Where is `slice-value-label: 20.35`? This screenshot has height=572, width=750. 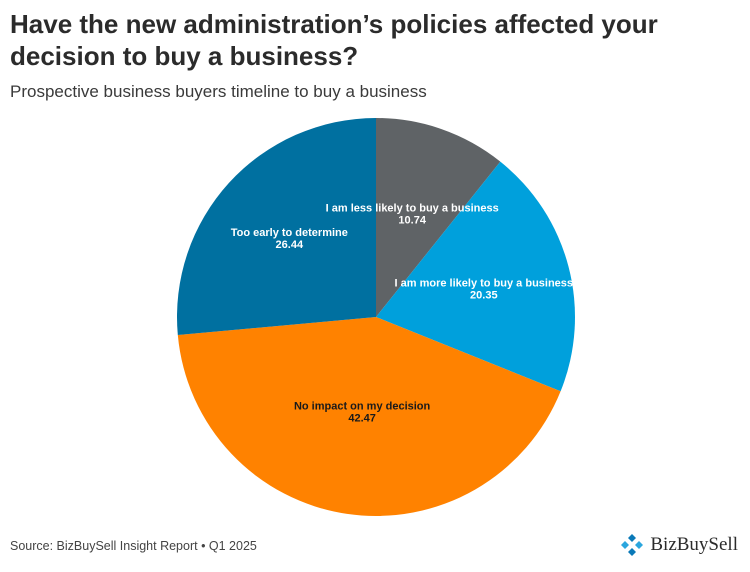 slice-value-label: 20.35 is located at coordinates (484, 296).